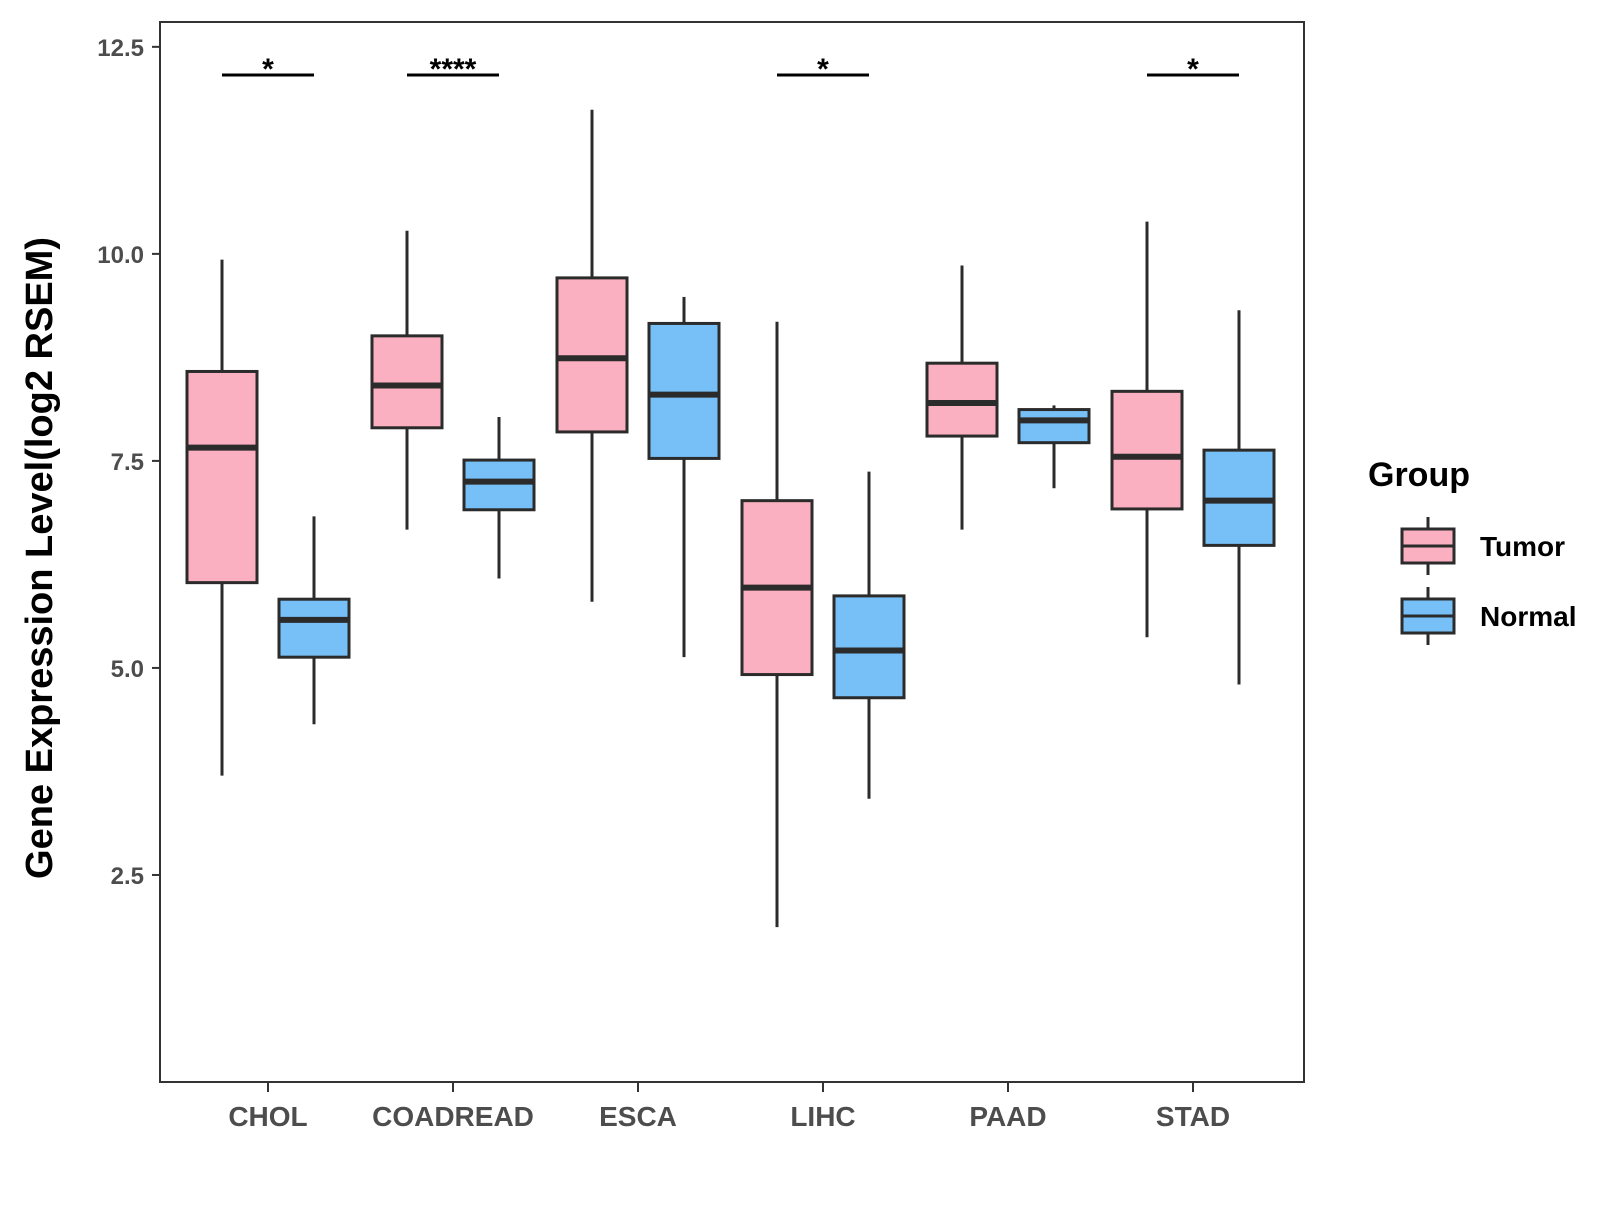 Image resolution: width=1600 pixels, height=1205 pixels. What do you see at coordinates (120, 255) in the screenshot?
I see `y-tick-label: 10.0` at bounding box center [120, 255].